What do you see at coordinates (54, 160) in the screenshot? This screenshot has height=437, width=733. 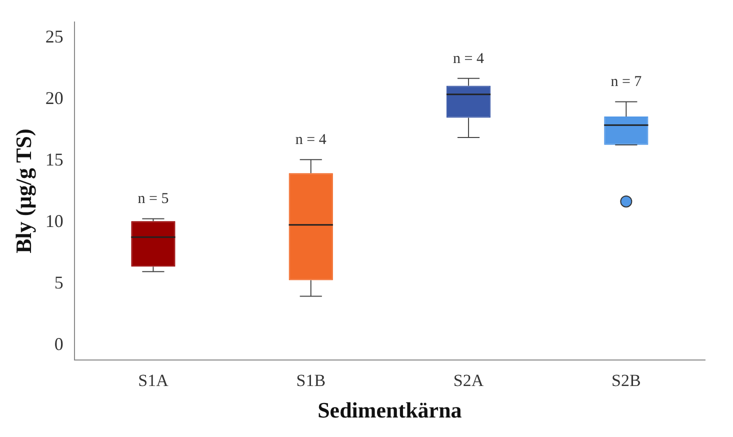 I see `y-tick-label: 15` at bounding box center [54, 160].